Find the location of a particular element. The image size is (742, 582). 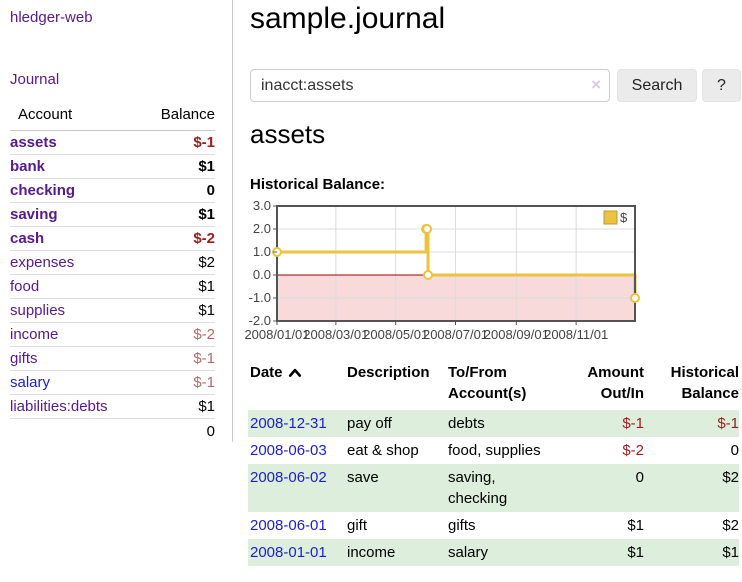

register-header-date: Date is located at coordinates (296, 385).